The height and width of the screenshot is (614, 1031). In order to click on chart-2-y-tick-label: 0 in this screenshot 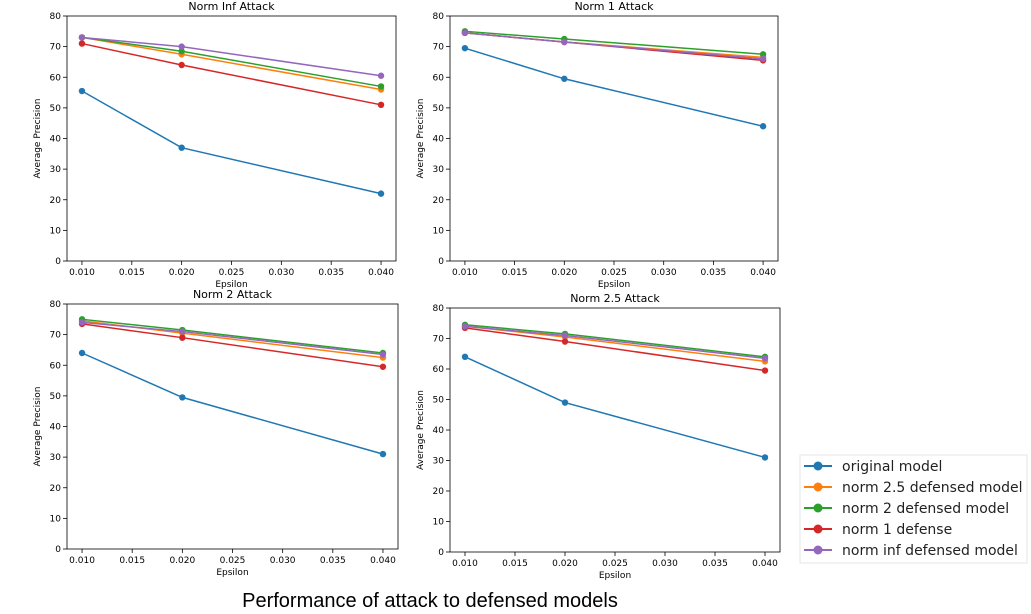, I will do `click(441, 262)`.